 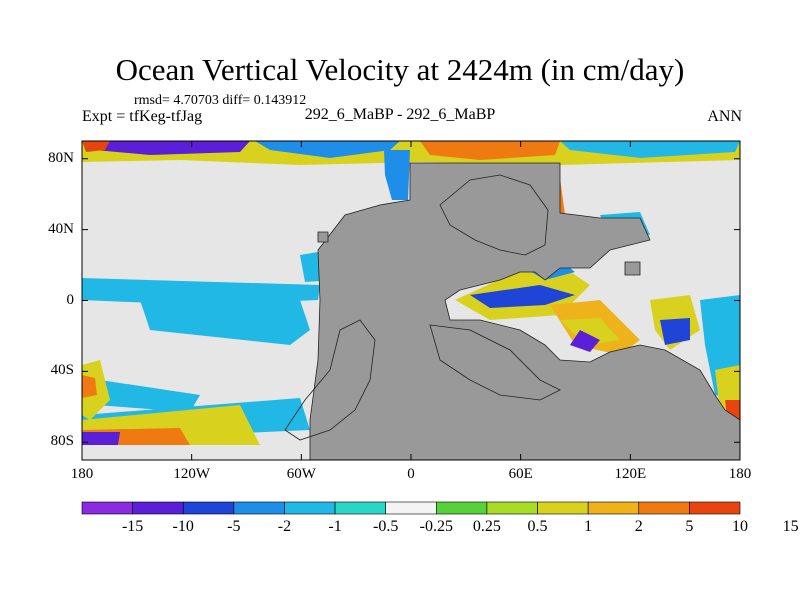 What do you see at coordinates (386, 526) in the screenshot?
I see `colorbar-label-5: -0.5` at bounding box center [386, 526].